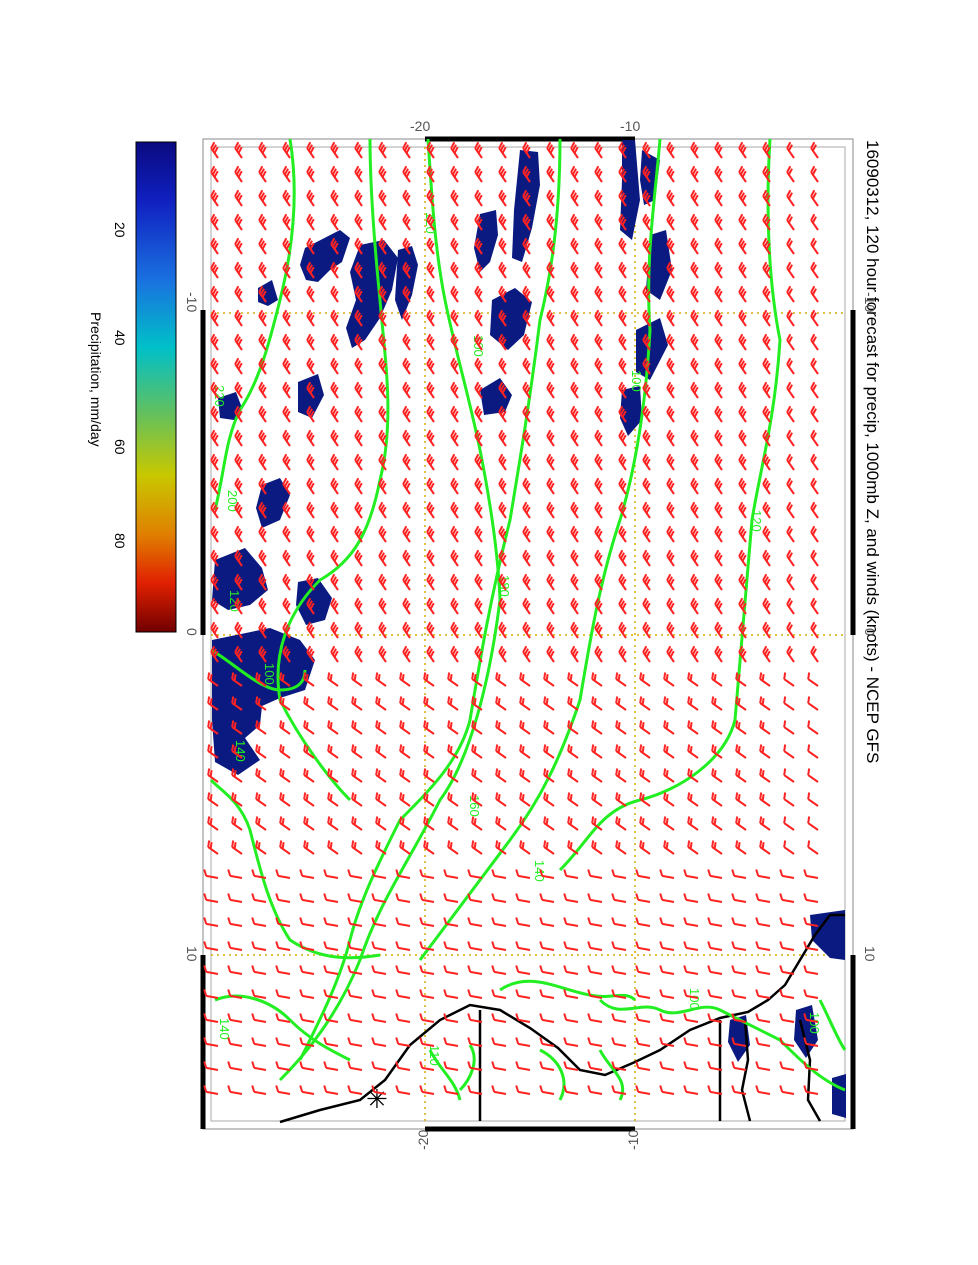 This screenshot has width=978, height=1265. I want to click on top-tick: -10, so click(630, 126).